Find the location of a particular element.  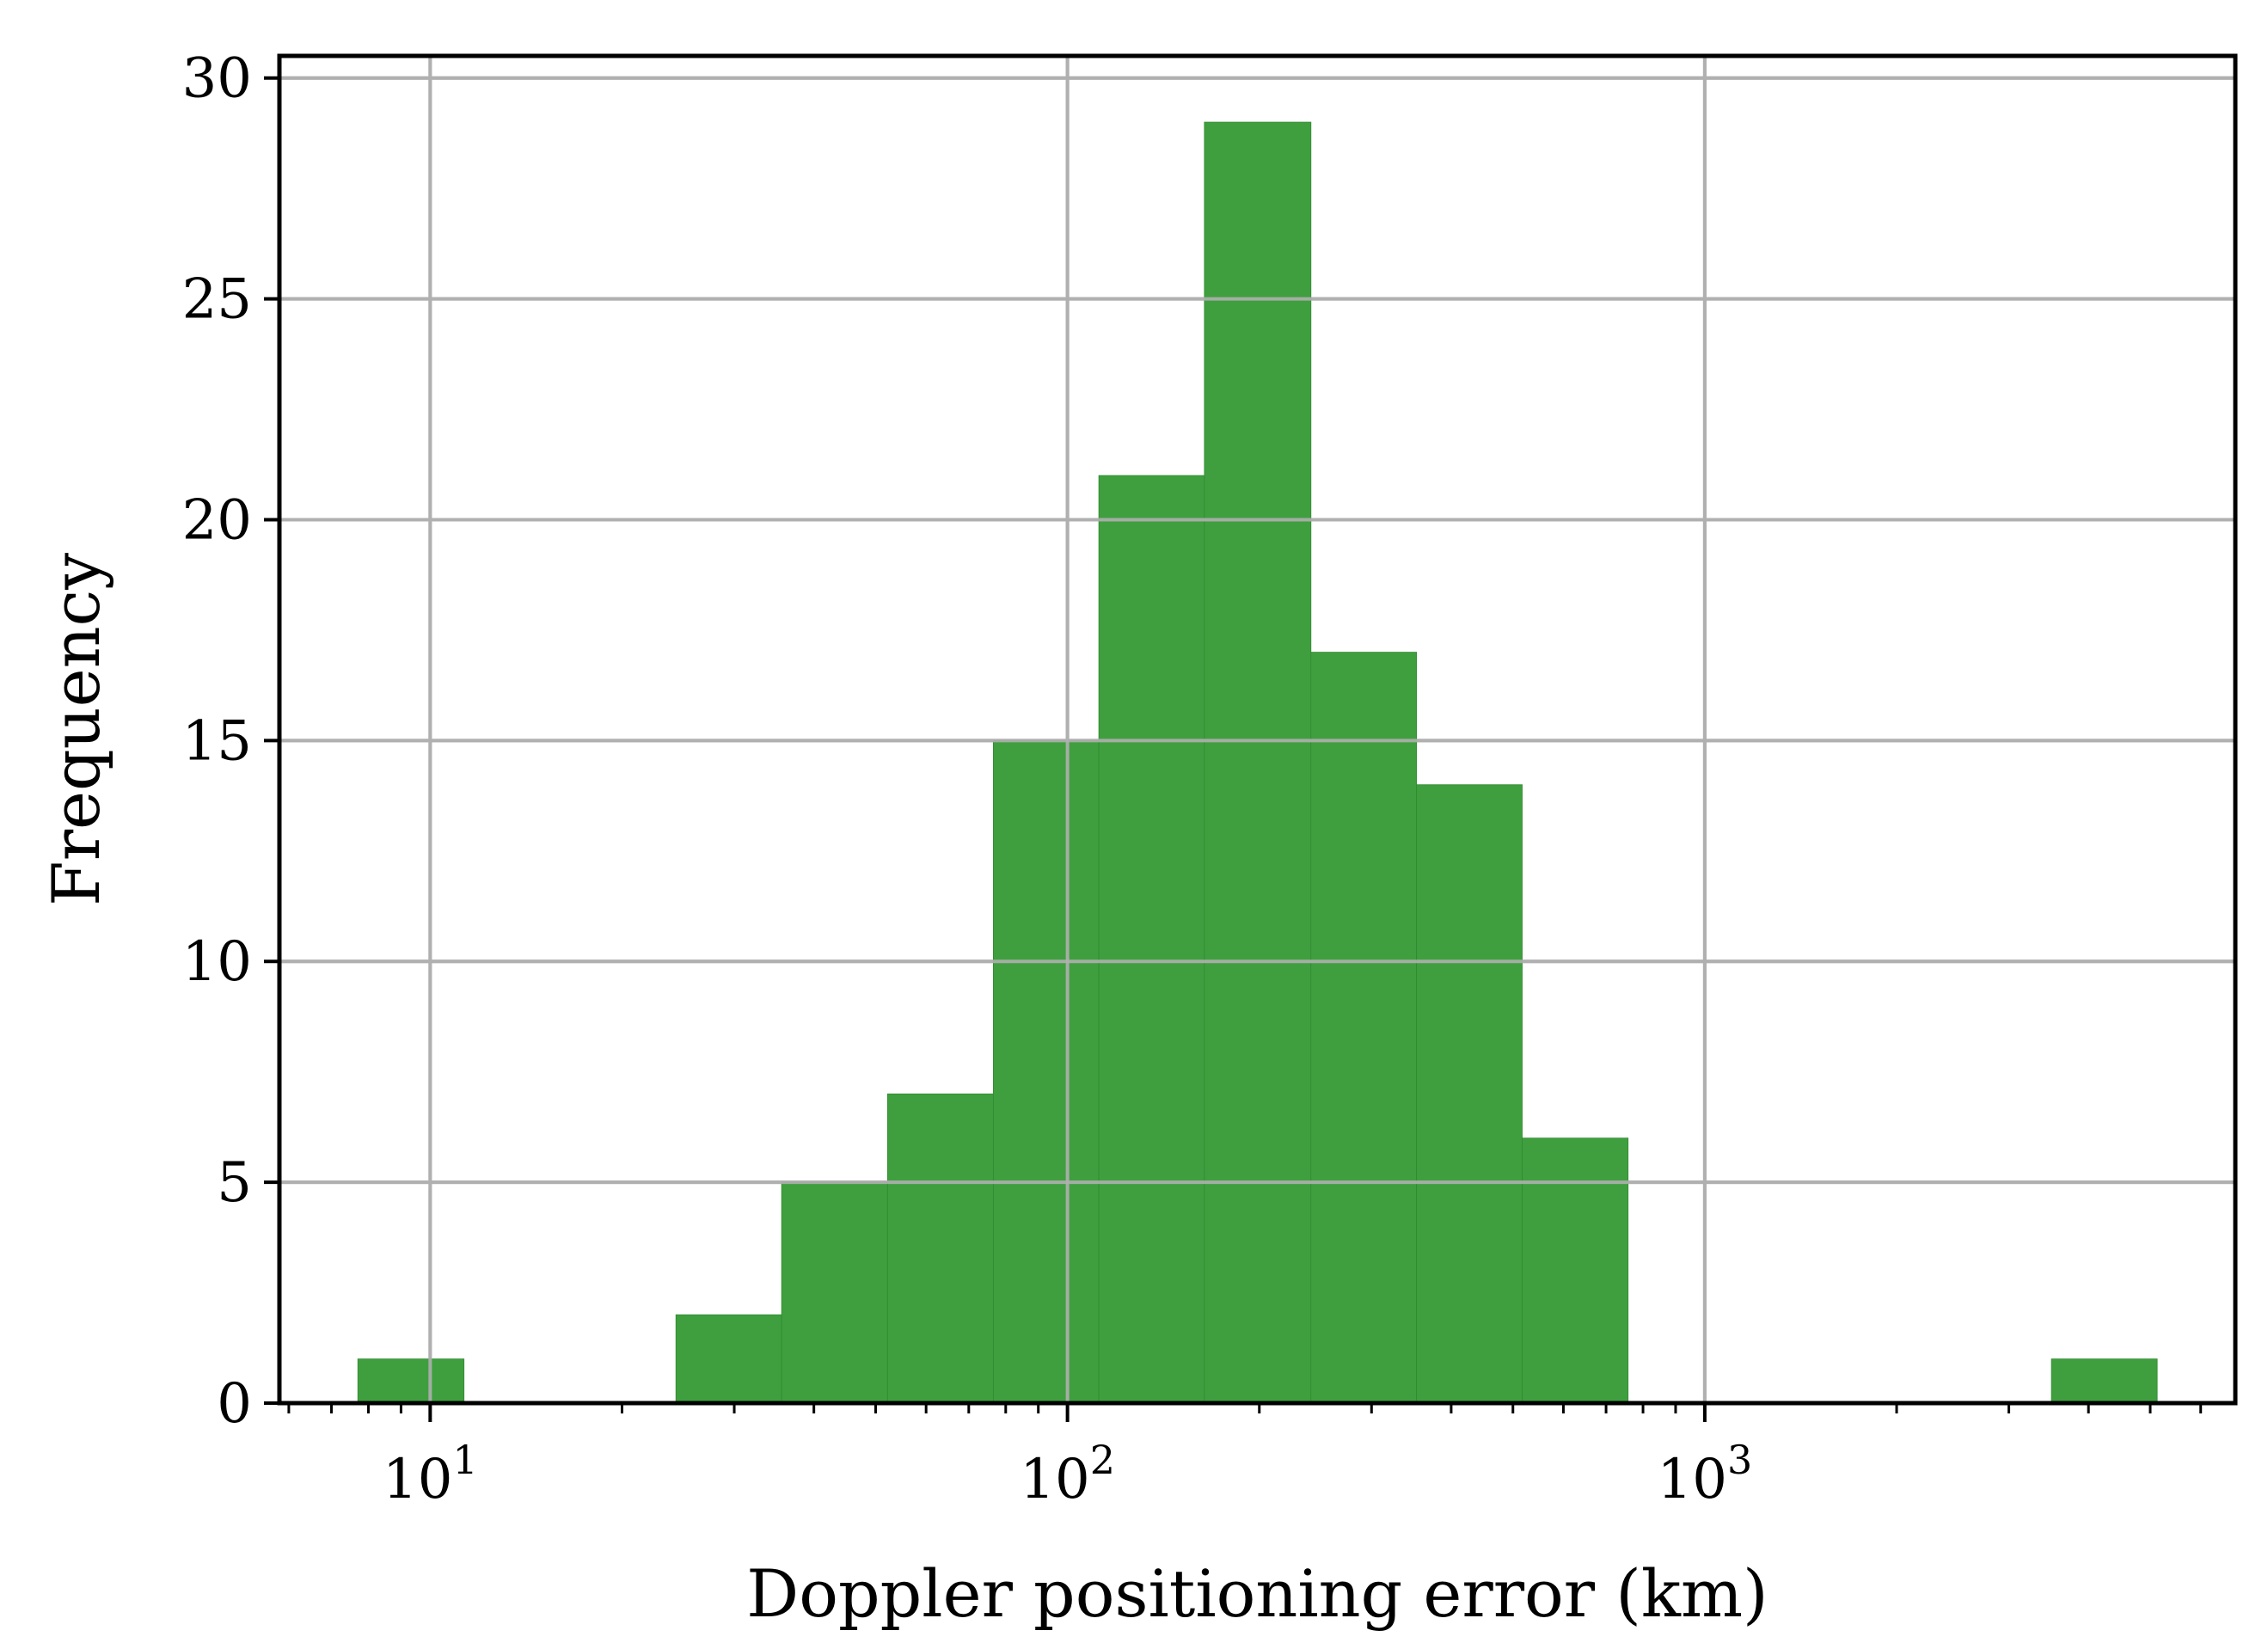

y-axis-ticks: 0 5 10 15 20 25 30 is located at coordinates (230, 741).